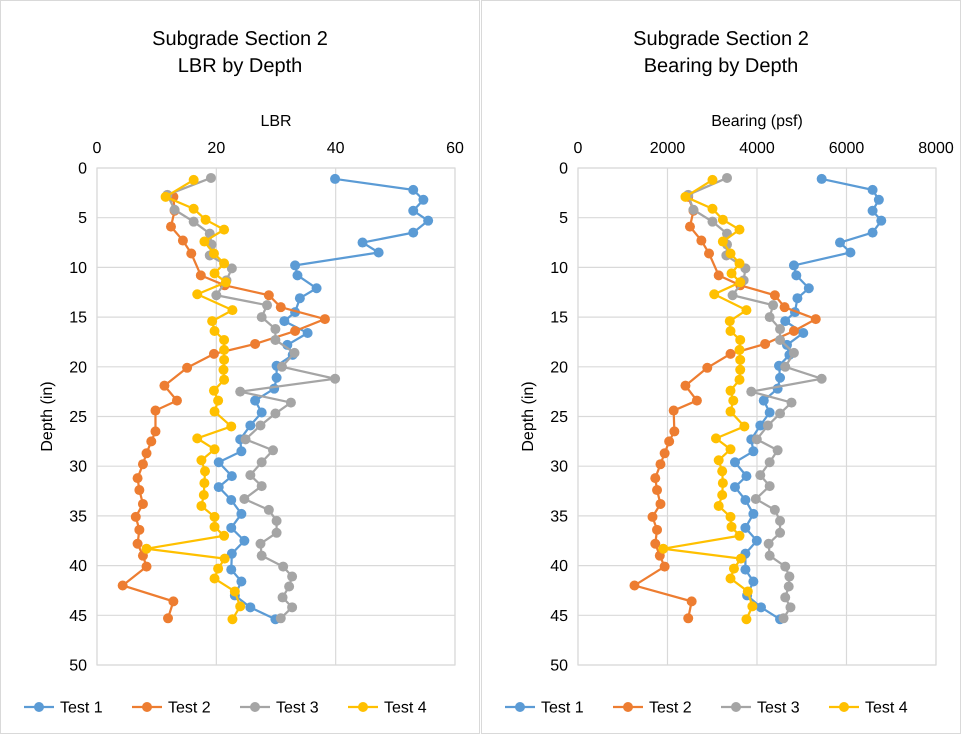 The width and height of the screenshot is (968, 736). I want to click on y-tick-label: 10, so click(78, 268).